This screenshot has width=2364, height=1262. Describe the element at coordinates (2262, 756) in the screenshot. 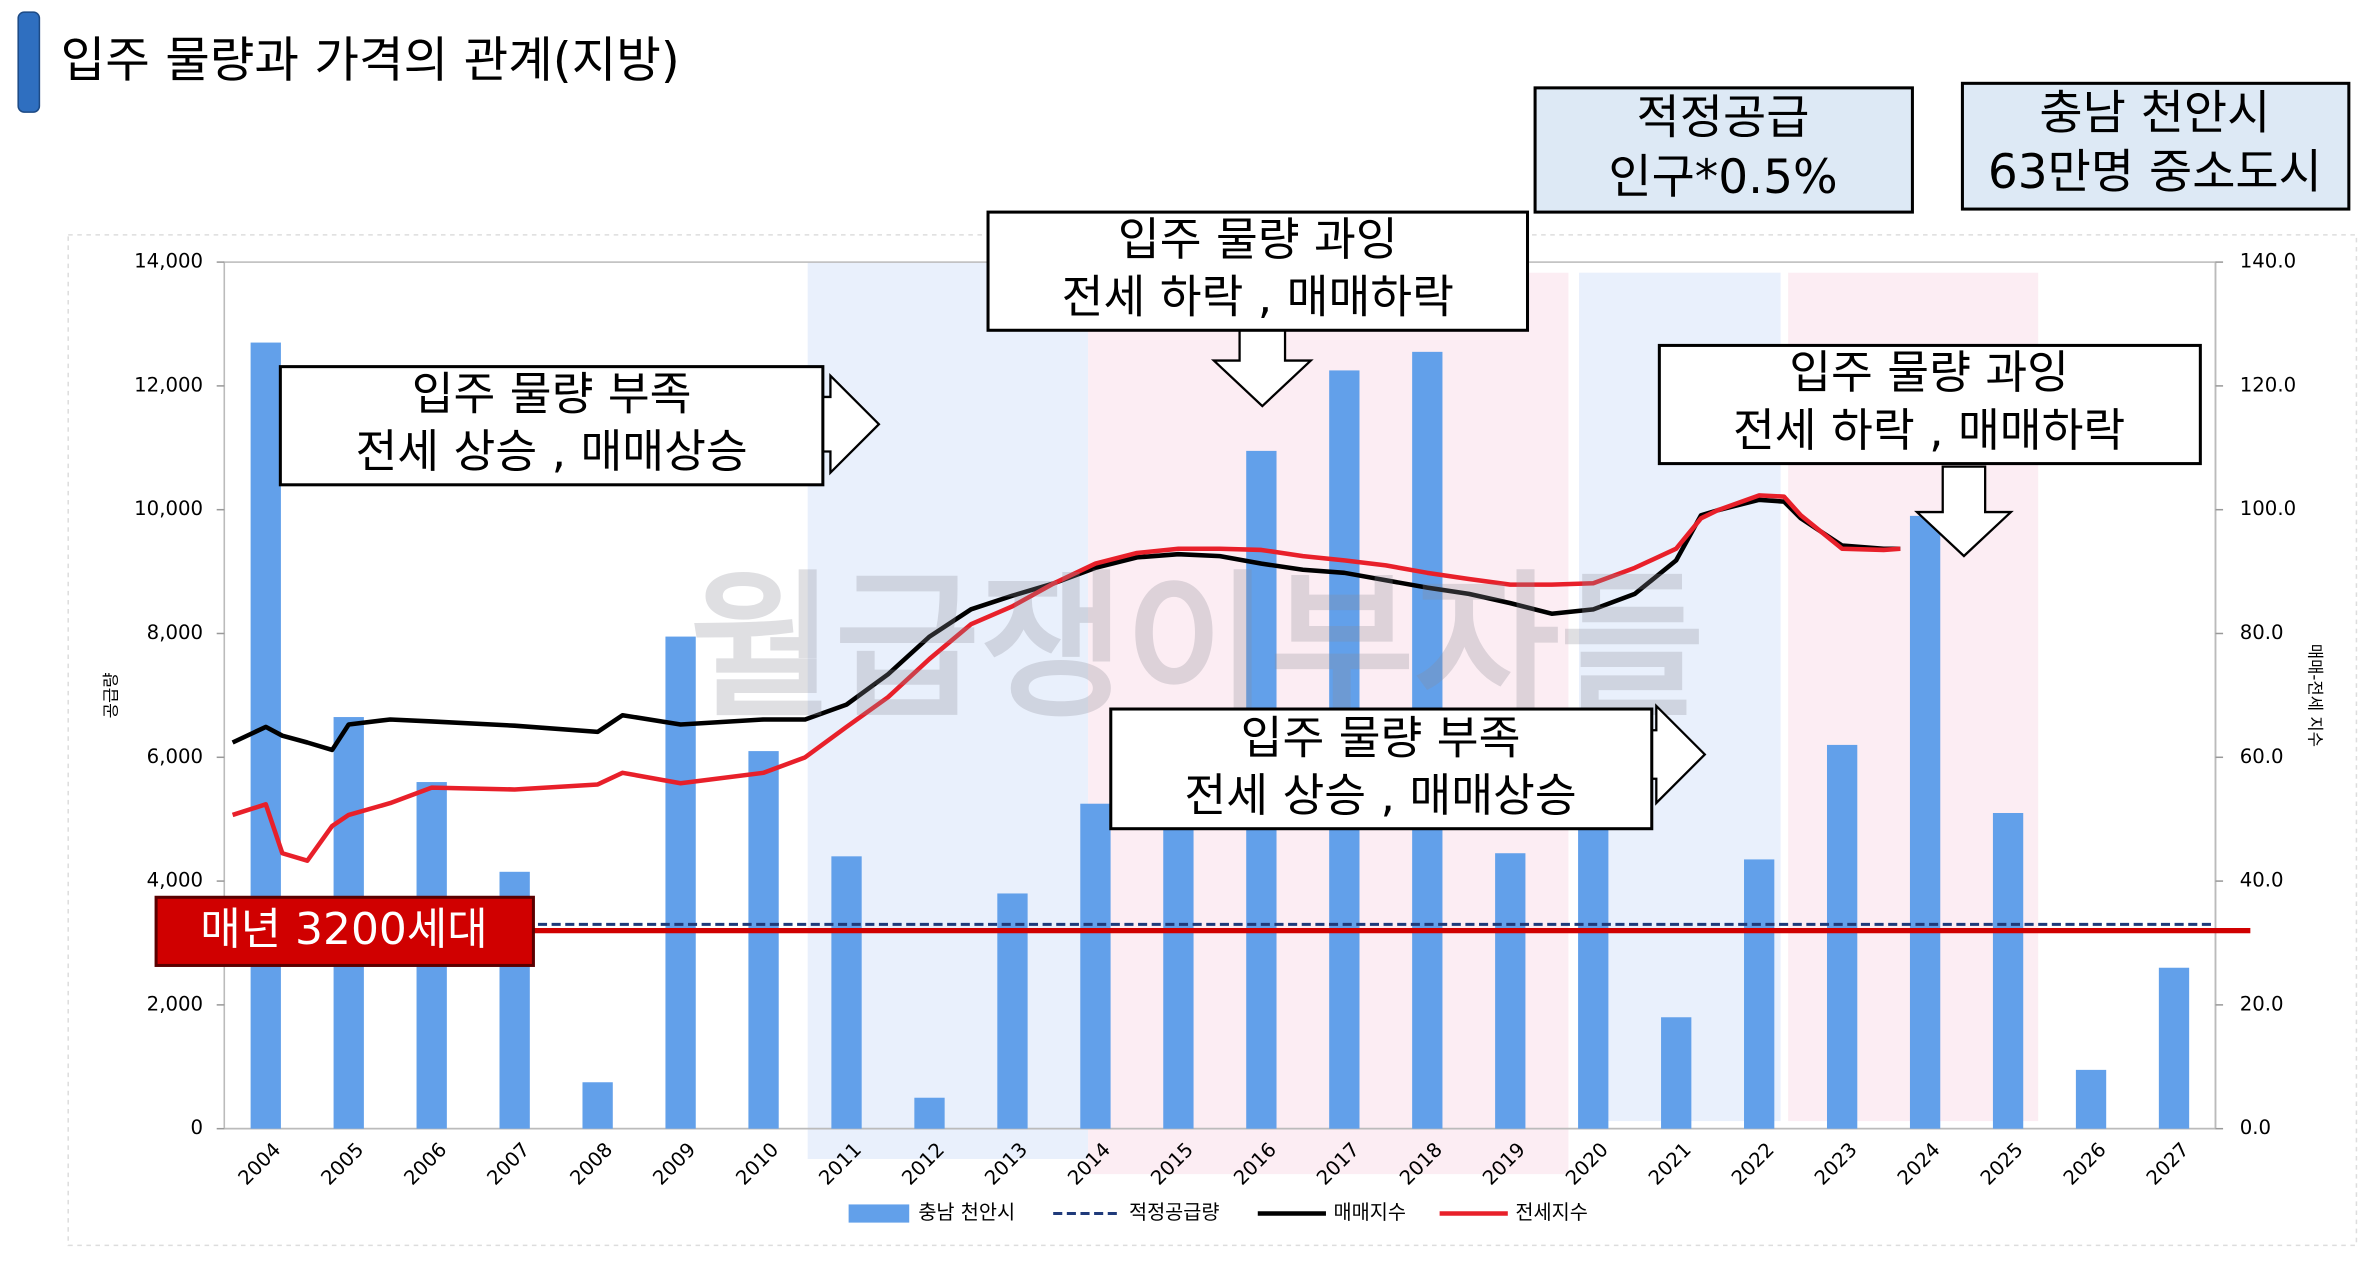

I see `y2-tick-label: 60.0` at that location.